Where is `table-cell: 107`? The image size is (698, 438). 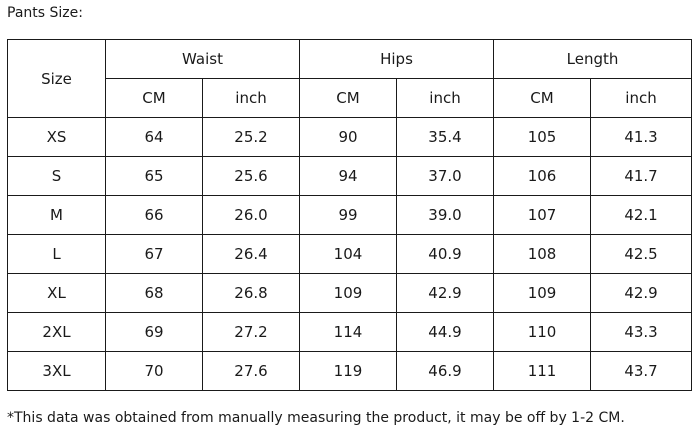
table-cell: 107 is located at coordinates (542, 215).